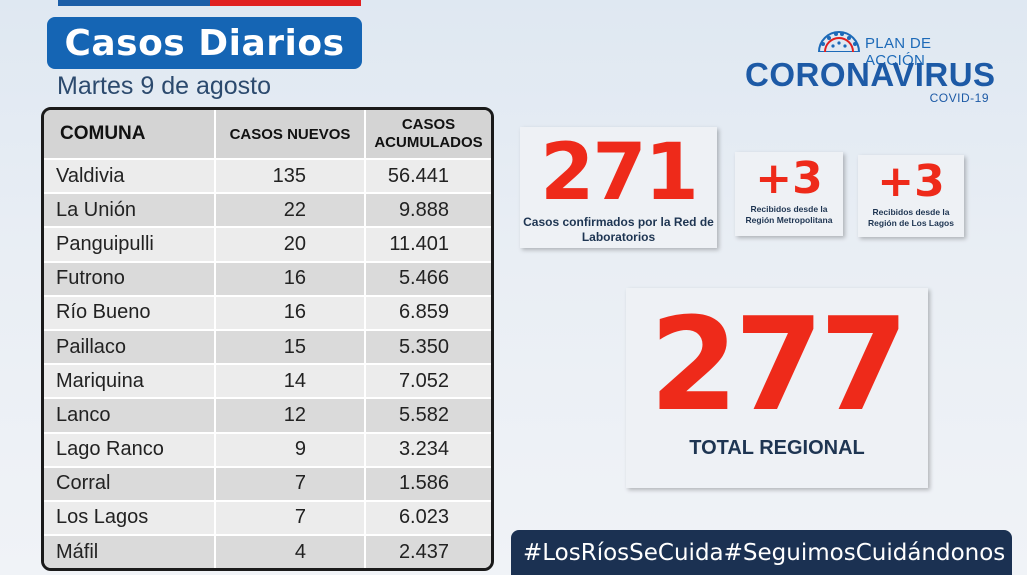 The image size is (1027, 575). I want to click on table-row: Paillaco 15 5.350, so click(267, 347).